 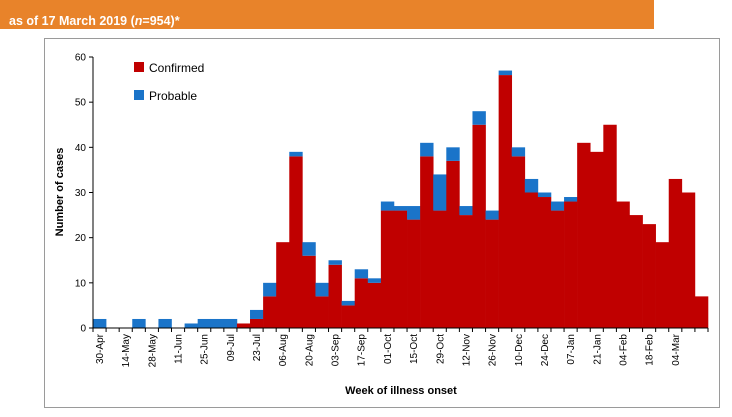 I want to click on x-axis-title: Week of illness onset, so click(x=401, y=391).